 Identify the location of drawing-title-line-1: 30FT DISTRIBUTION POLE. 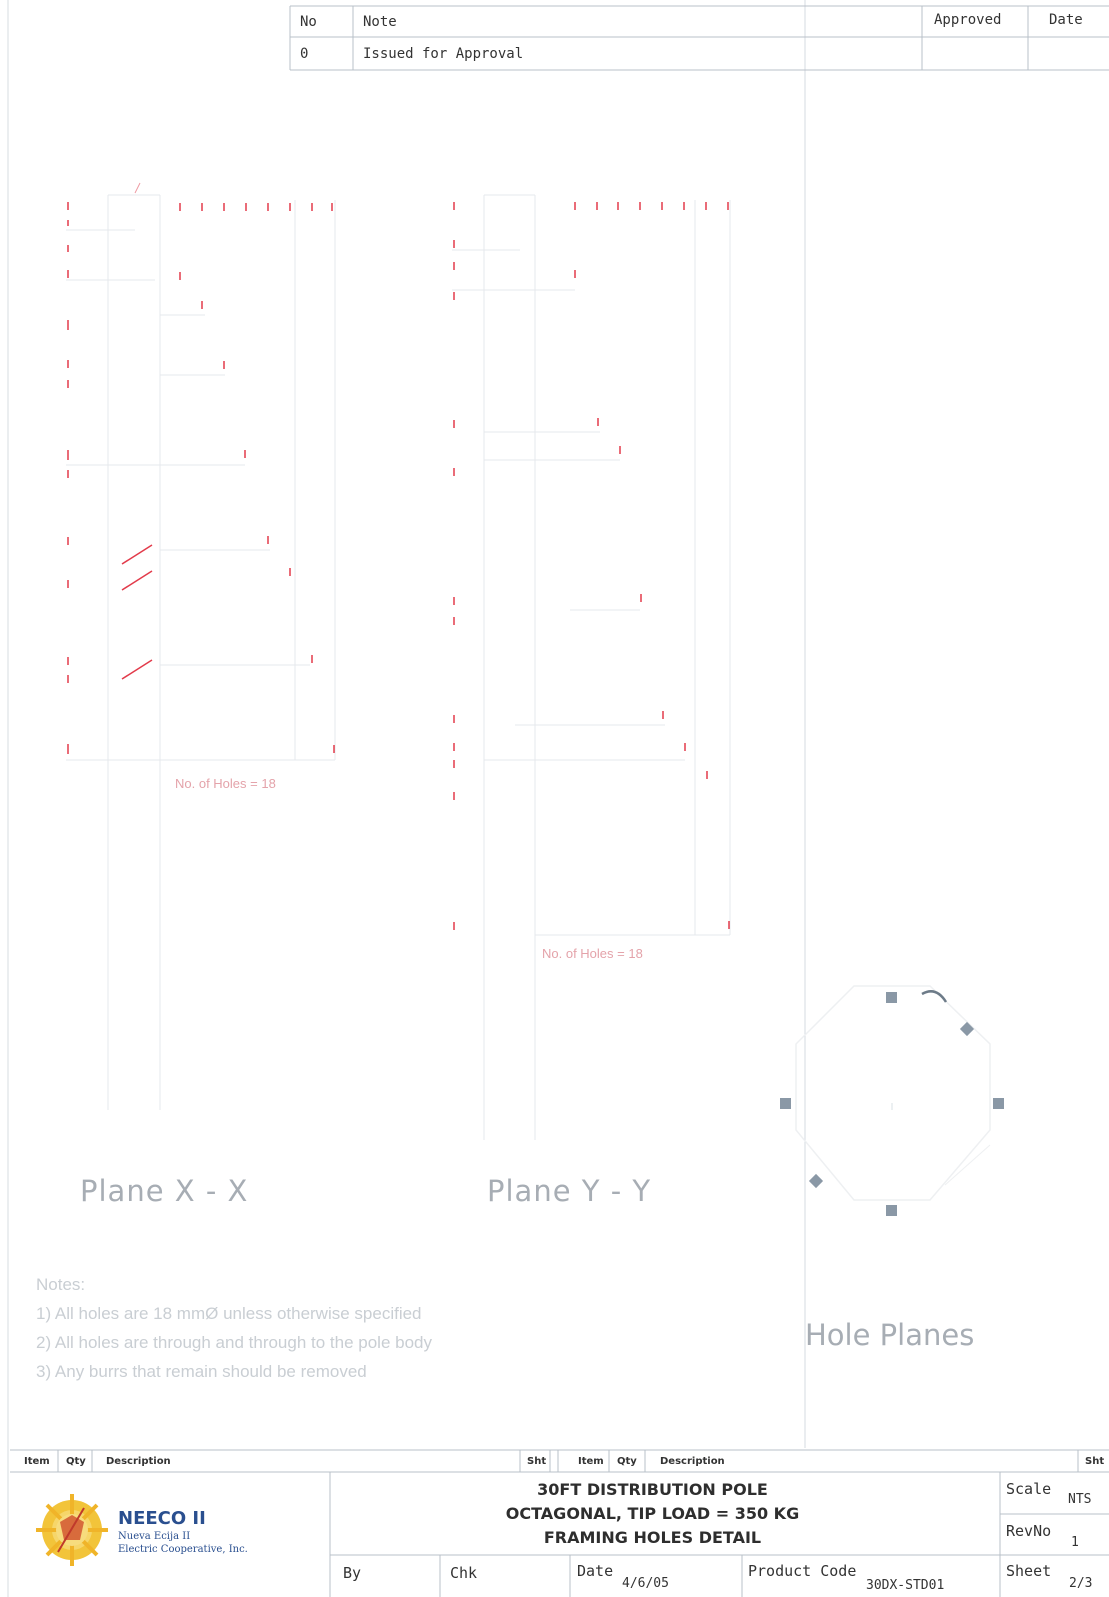
(652, 1489).